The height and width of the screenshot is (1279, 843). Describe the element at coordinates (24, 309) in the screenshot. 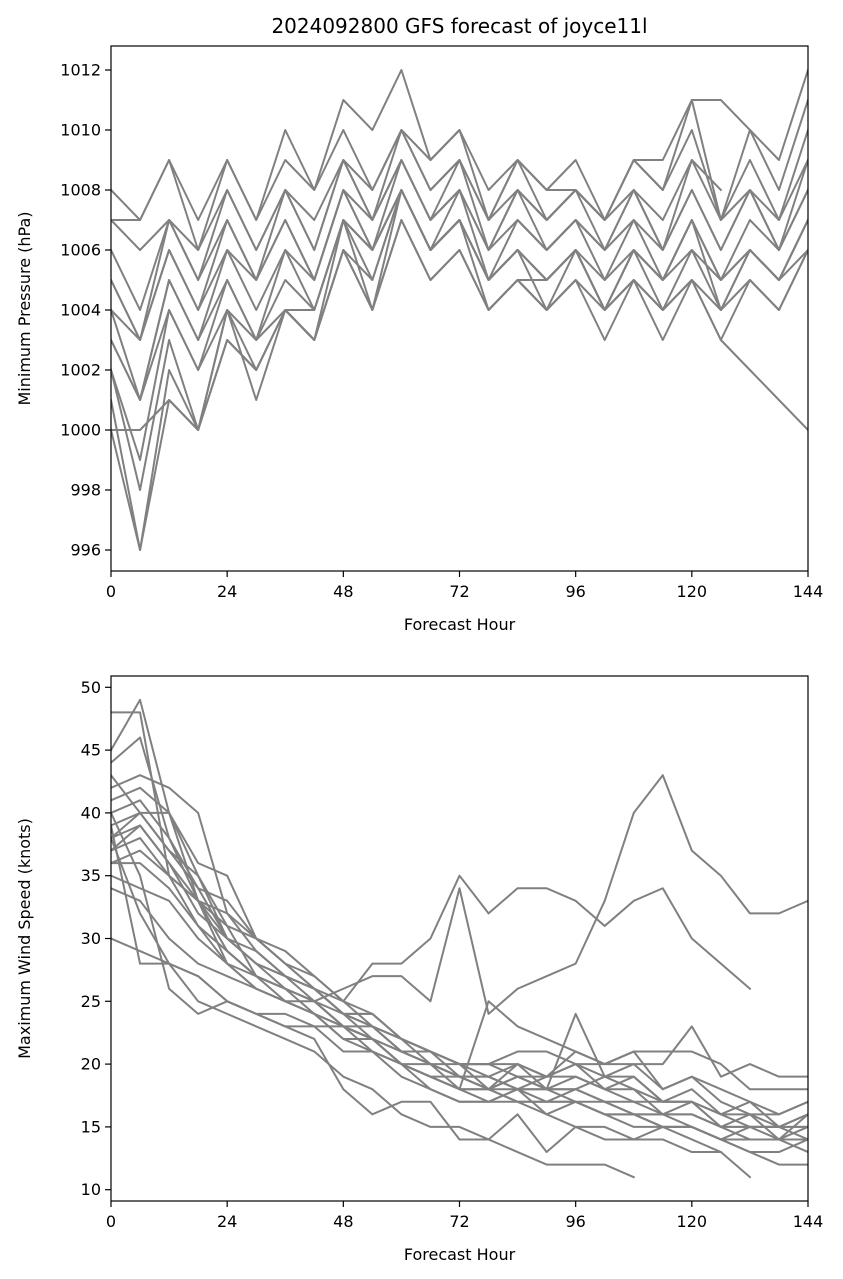

I see `y-axis-label: Minimum Pressure (hPa)` at that location.